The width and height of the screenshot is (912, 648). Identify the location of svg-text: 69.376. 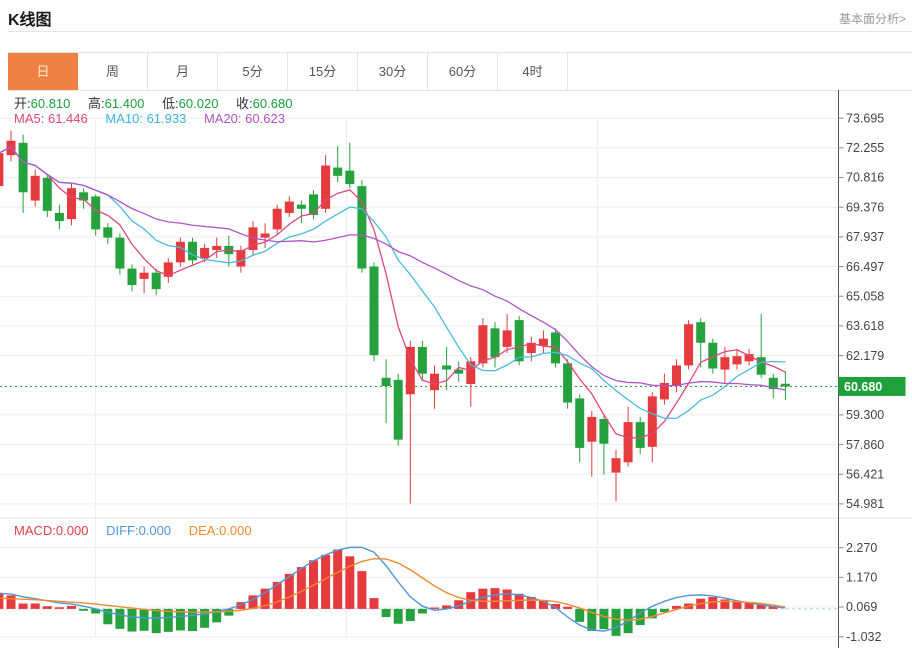
(865, 207).